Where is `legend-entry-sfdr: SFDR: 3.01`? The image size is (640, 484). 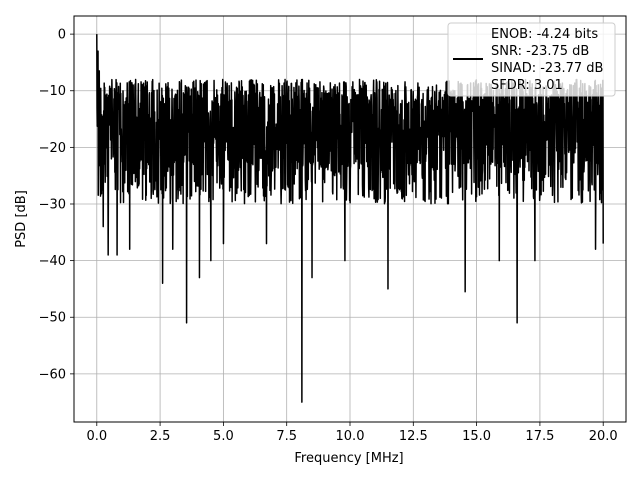
legend-entry-sfdr: SFDR: 3.01 is located at coordinates (527, 85).